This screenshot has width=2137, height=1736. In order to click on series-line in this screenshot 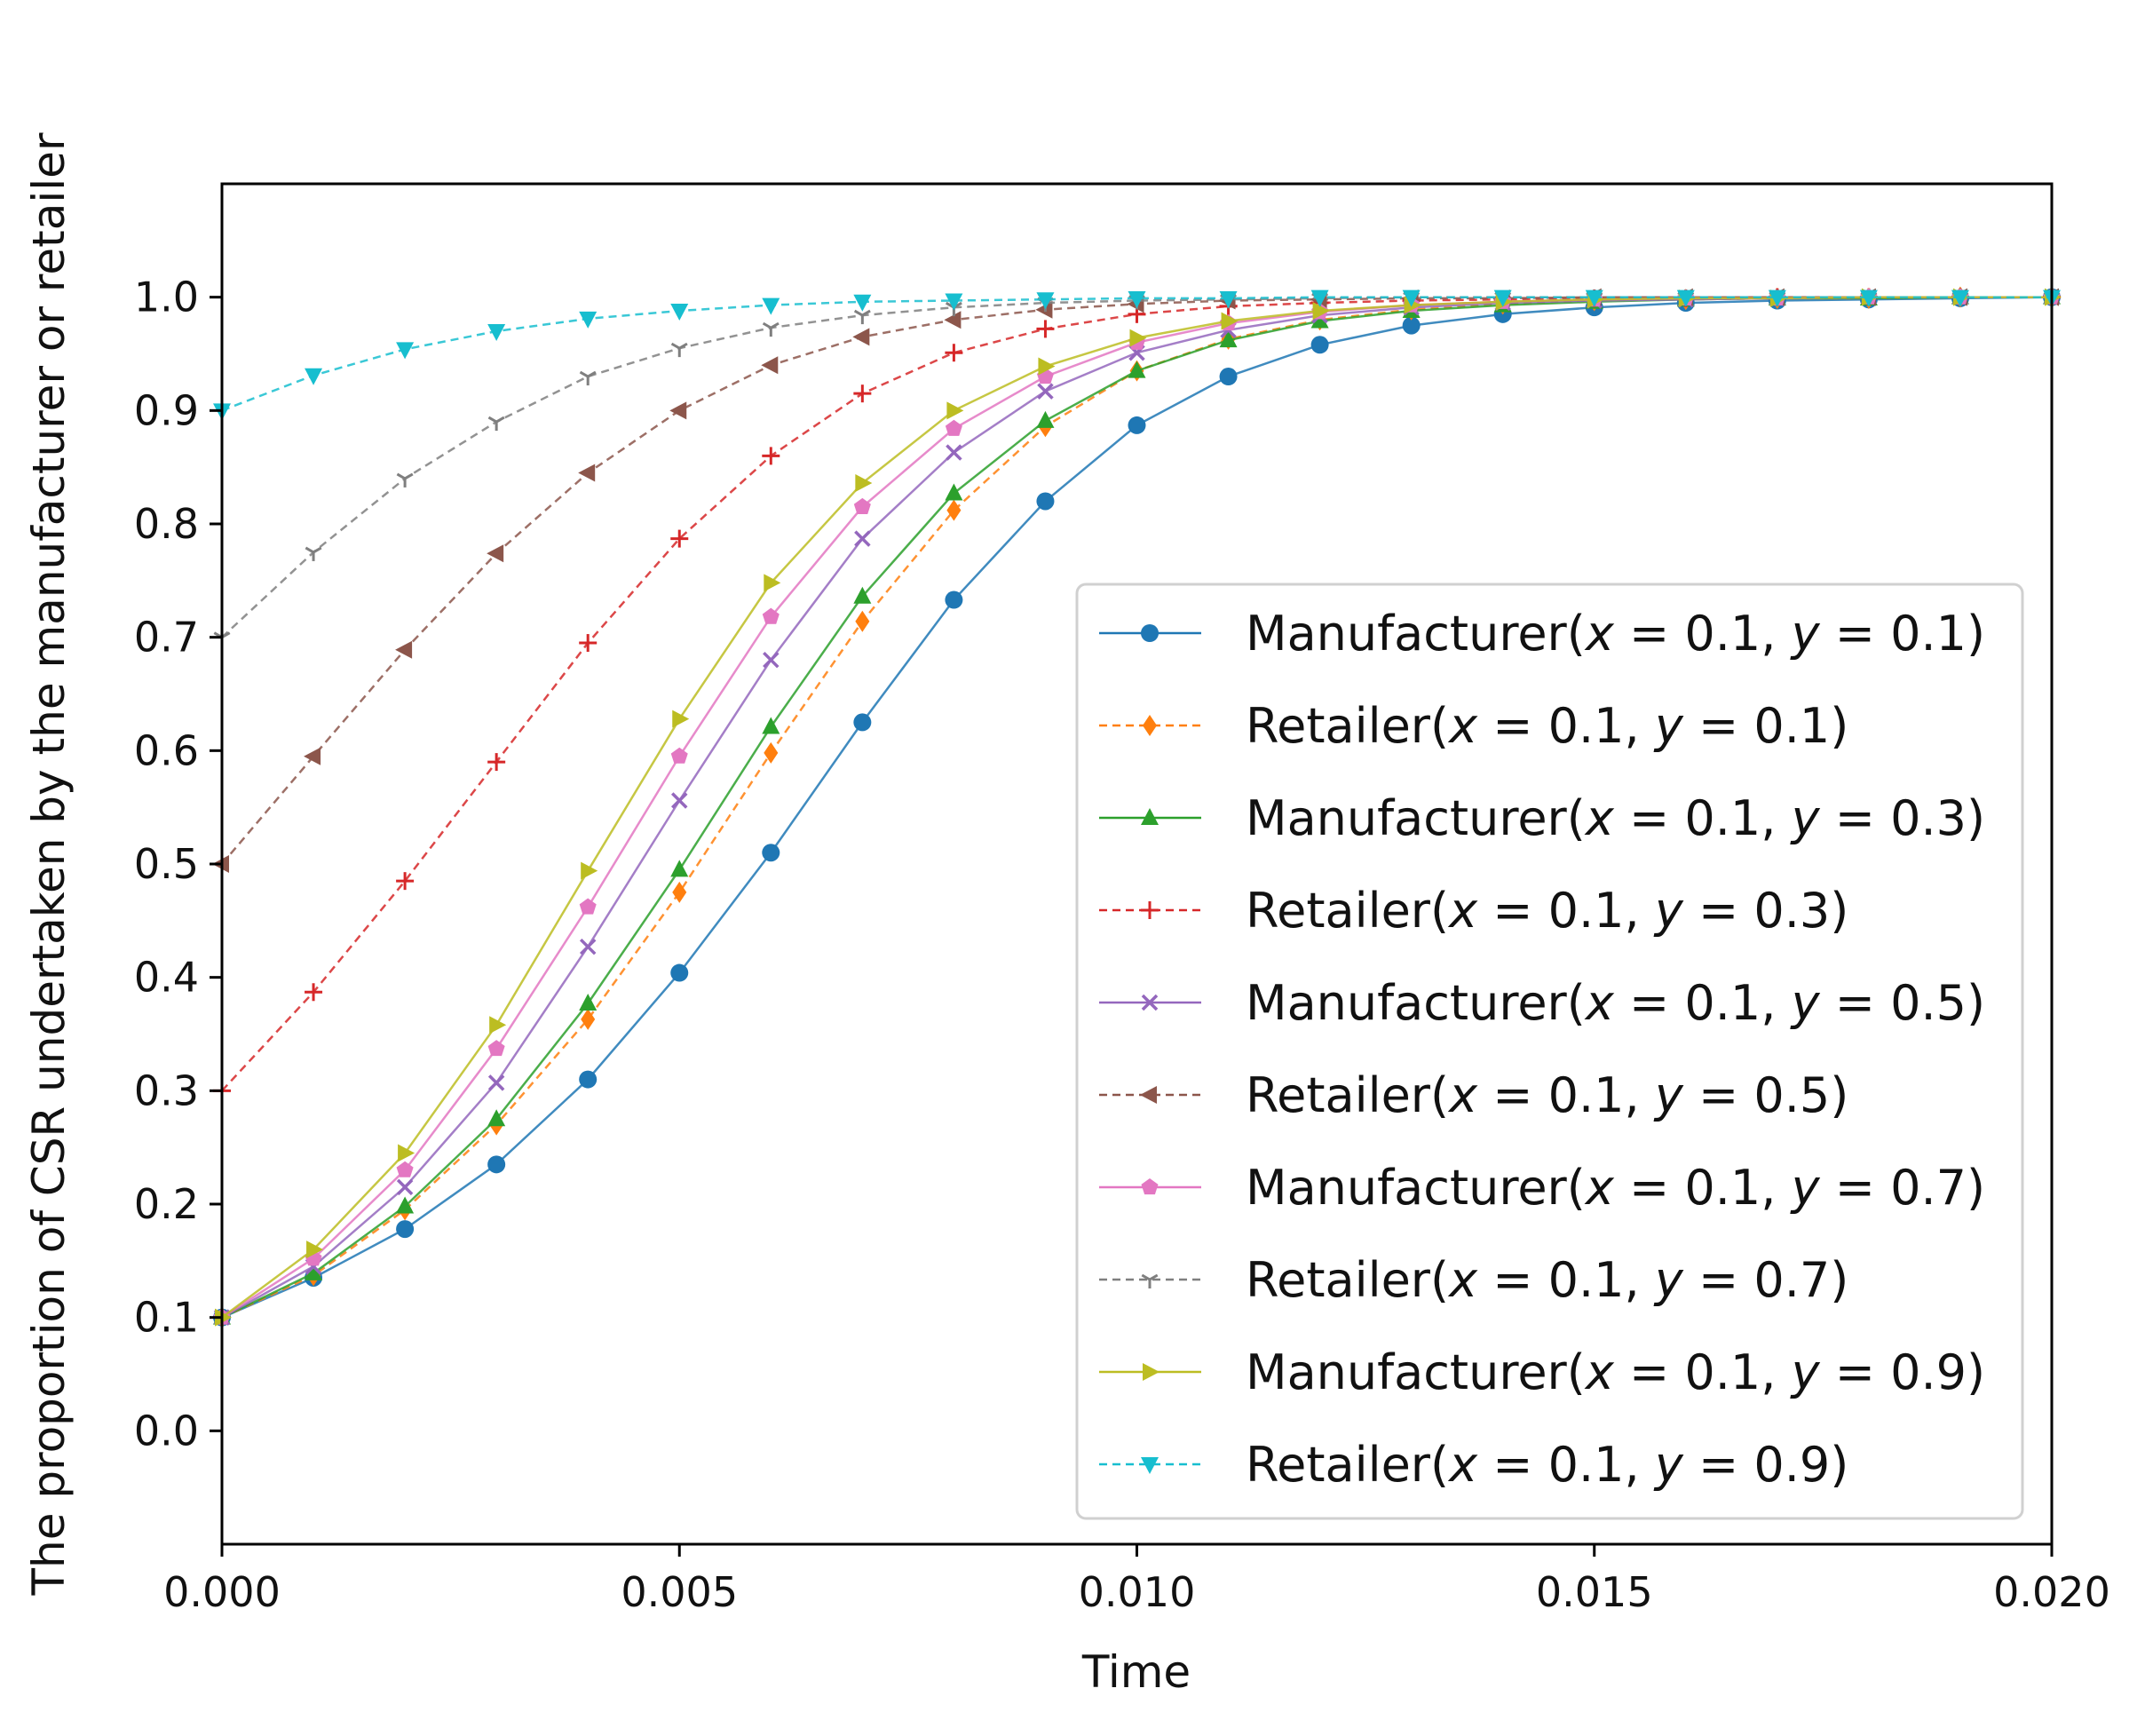, I will do `click(1136, 354)`.